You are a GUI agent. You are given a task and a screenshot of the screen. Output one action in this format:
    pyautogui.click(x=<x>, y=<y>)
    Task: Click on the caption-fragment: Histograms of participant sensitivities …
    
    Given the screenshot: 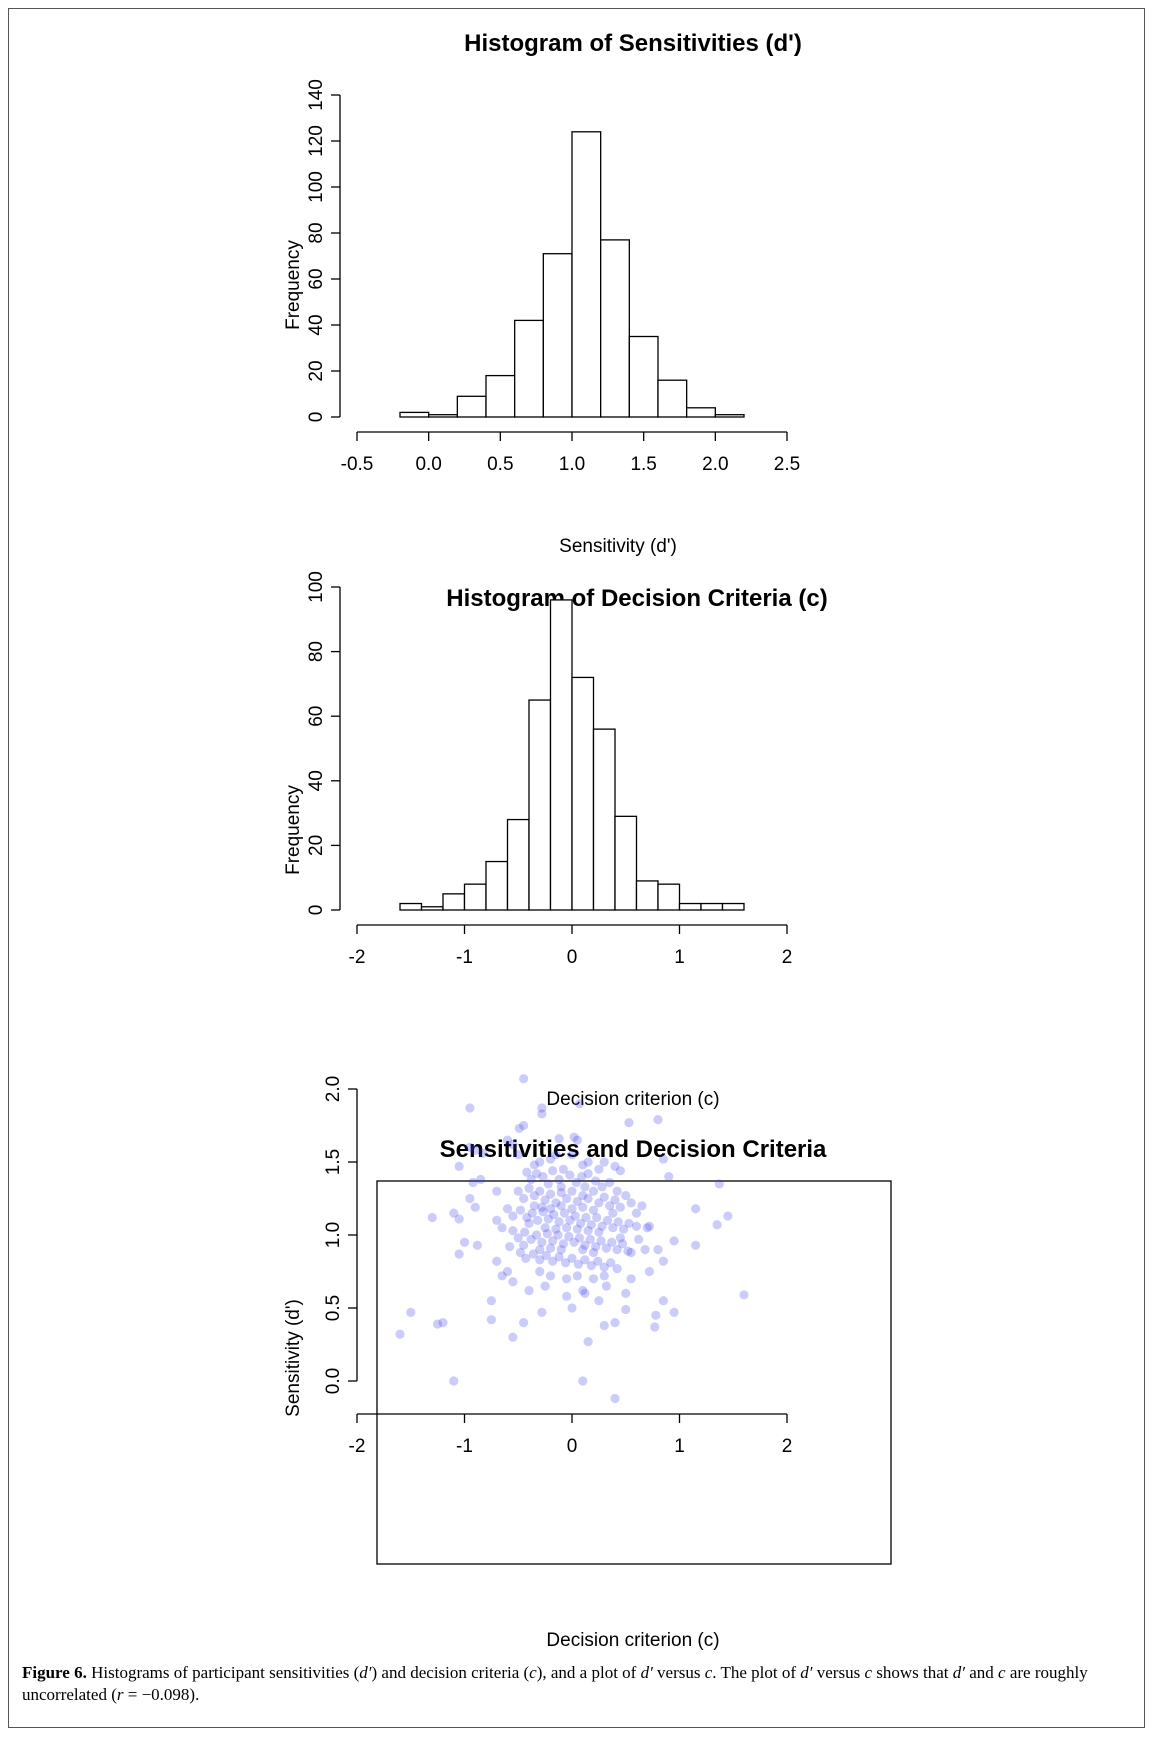 What is the action you would take?
    pyautogui.click(x=223, y=1672)
    